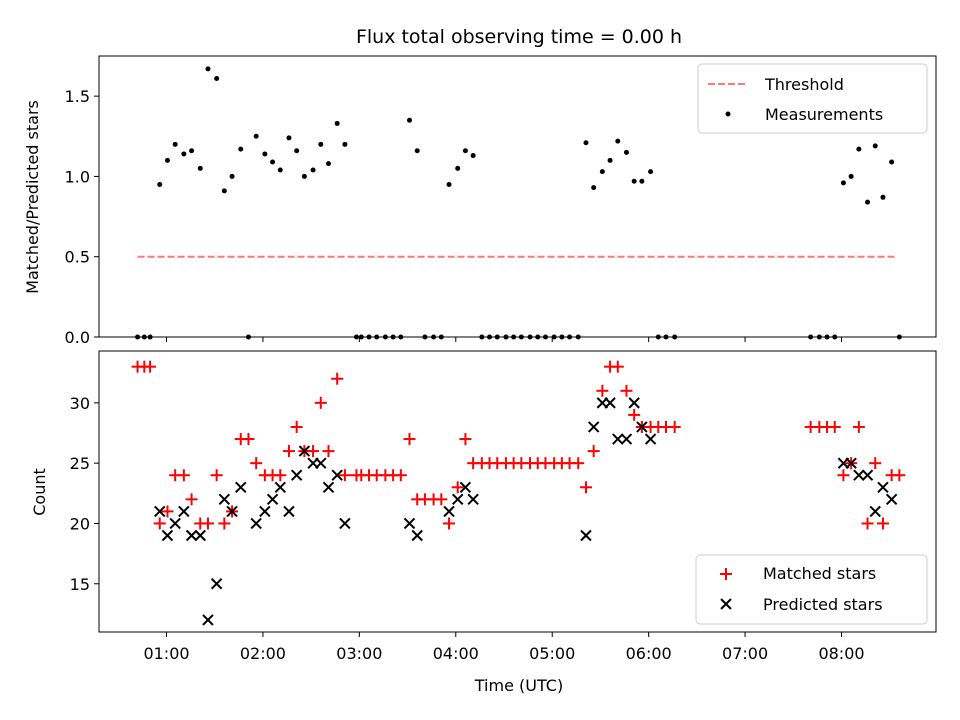  What do you see at coordinates (812, 98) in the screenshot?
I see `top-legend-box` at bounding box center [812, 98].